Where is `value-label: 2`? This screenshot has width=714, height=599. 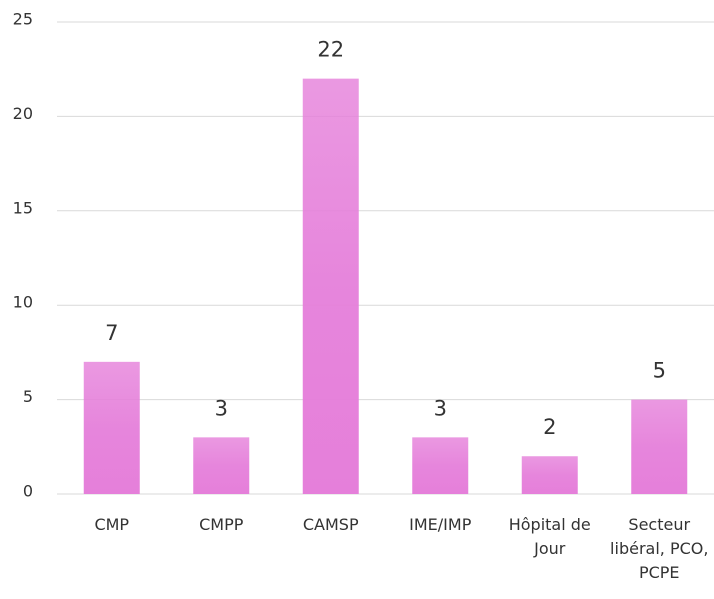
value-label: 2 is located at coordinates (549, 427).